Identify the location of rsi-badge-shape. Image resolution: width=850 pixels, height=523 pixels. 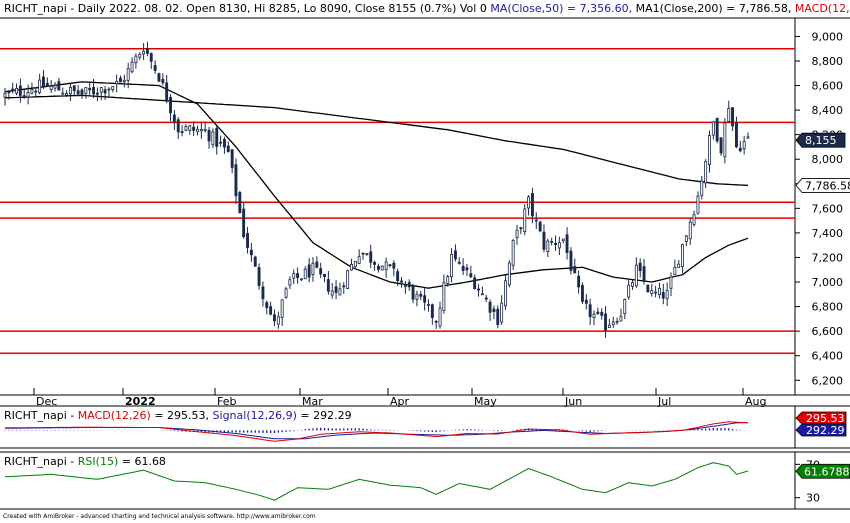
(822, 471).